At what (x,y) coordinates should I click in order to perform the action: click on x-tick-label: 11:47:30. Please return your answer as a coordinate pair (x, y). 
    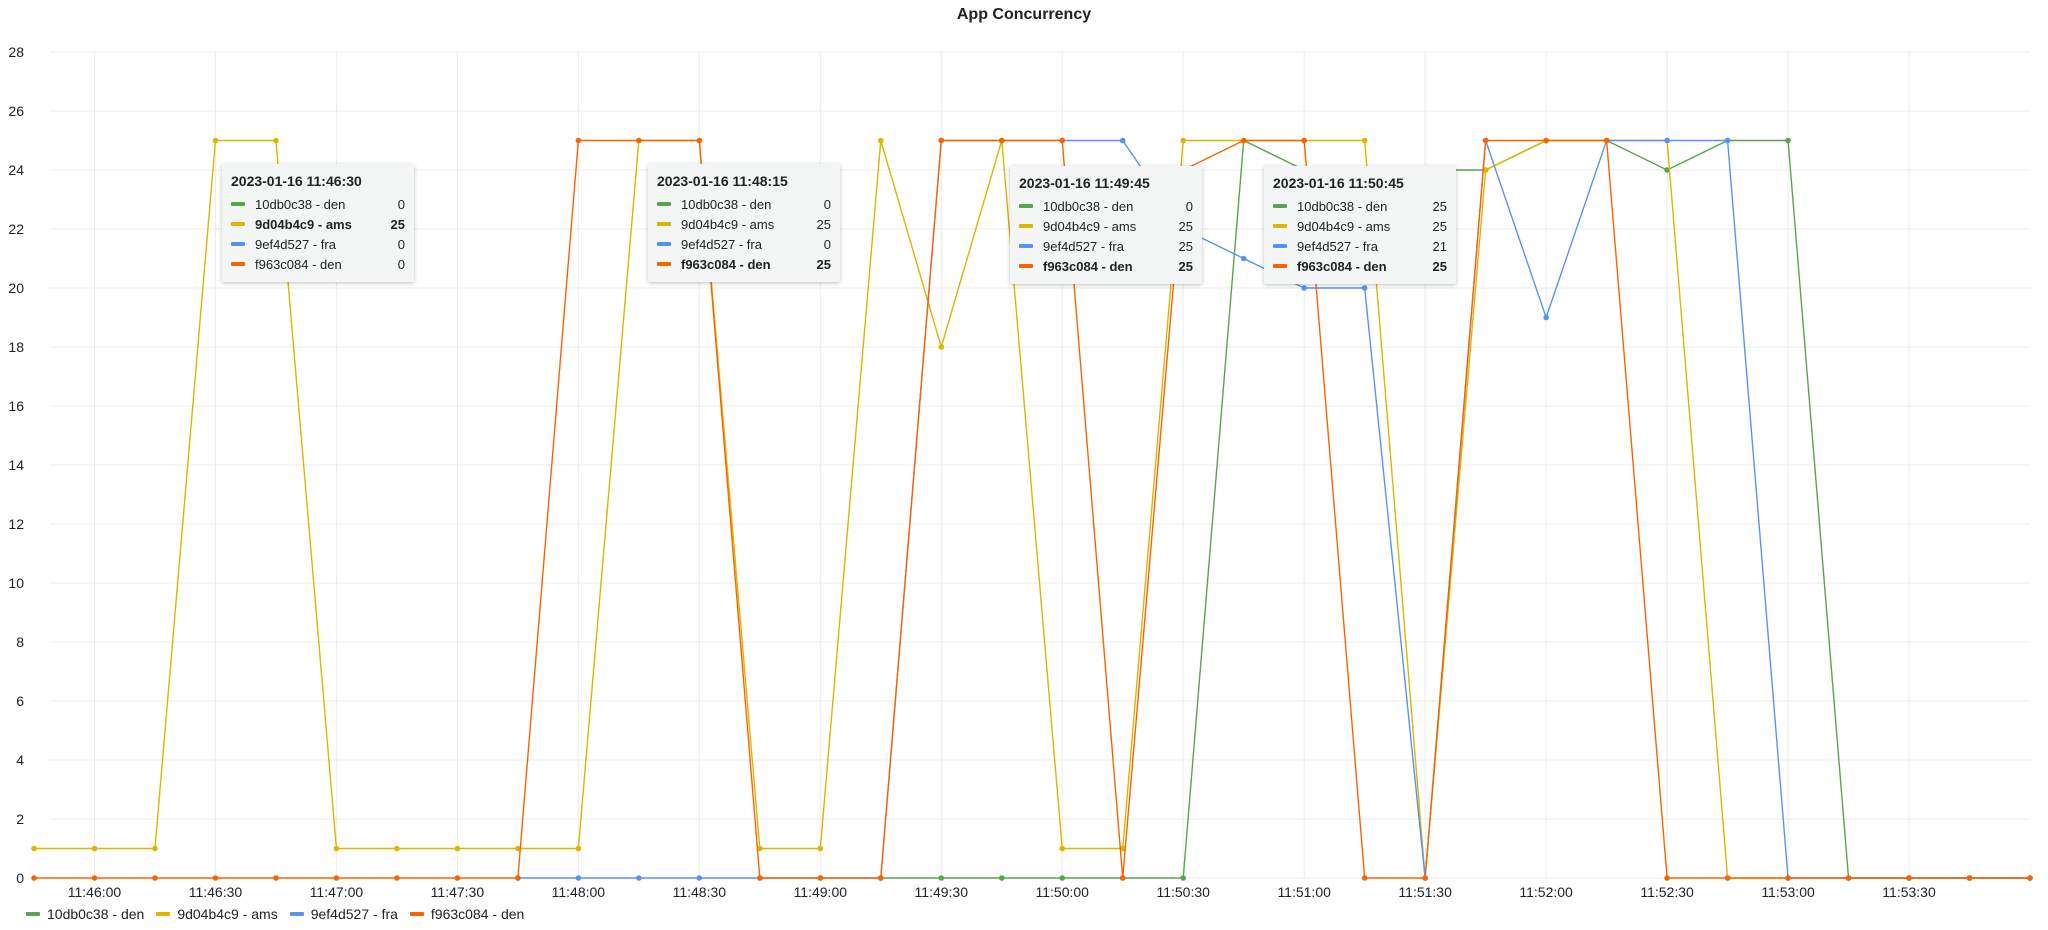
    Looking at the image, I should click on (458, 892).